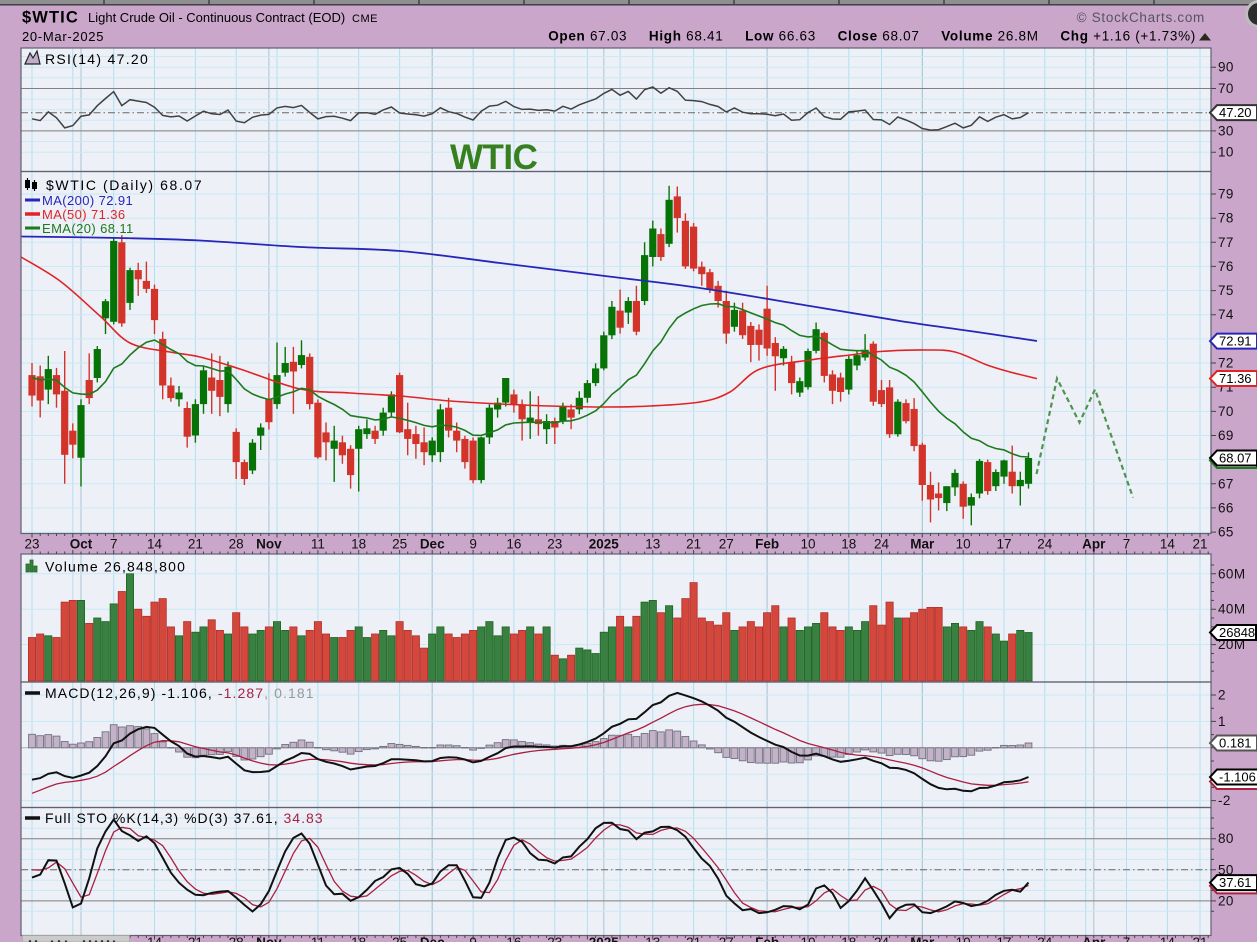  I want to click on svg-text: 47.20, so click(1235, 112).